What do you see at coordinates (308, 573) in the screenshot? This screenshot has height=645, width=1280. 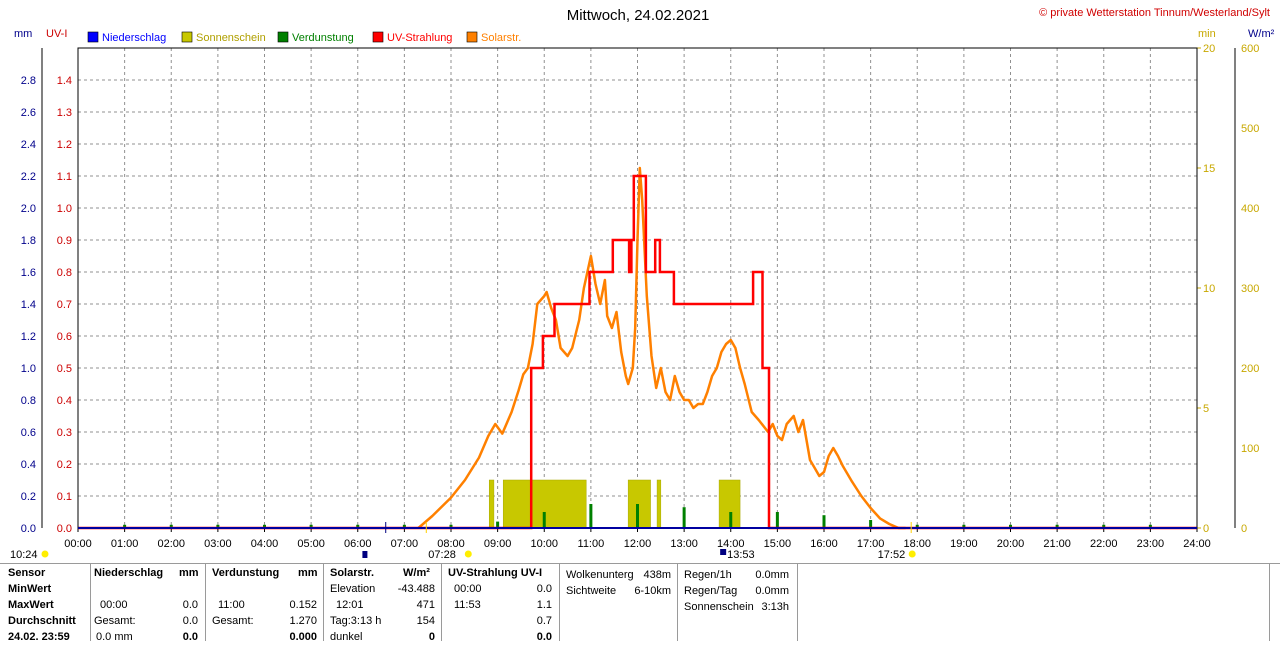 I see `verdunstung-unit: mm` at bounding box center [308, 573].